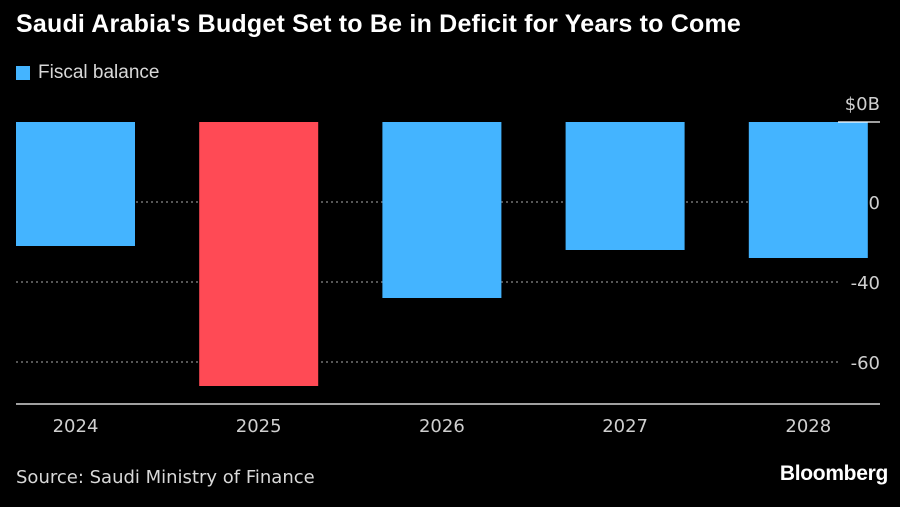 This screenshot has height=507, width=900. Describe the element at coordinates (259, 426) in the screenshot. I see `x-tick-label: 2025` at that location.